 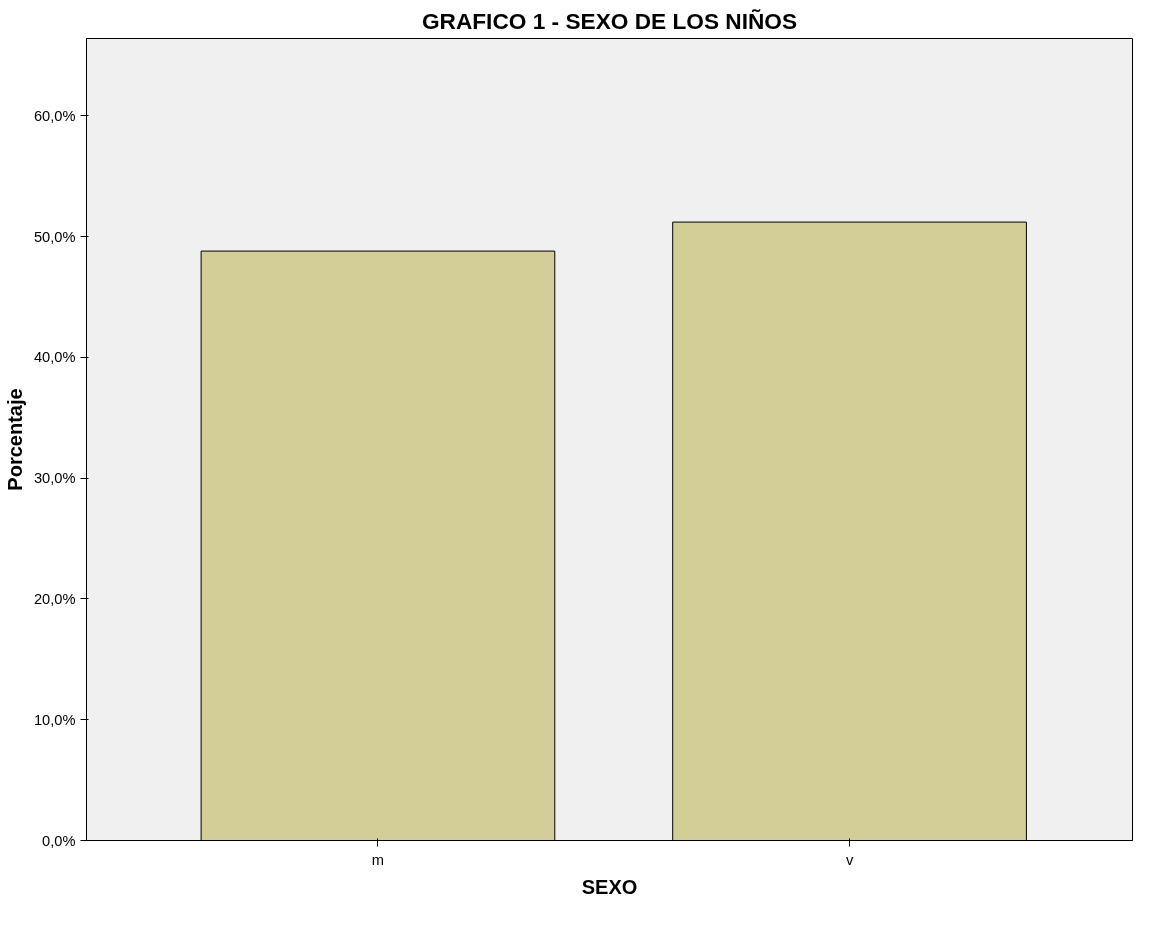 I want to click on chart-title: GRAFICO 1 - SEXO DE LOS NIÑOS, so click(x=609, y=20).